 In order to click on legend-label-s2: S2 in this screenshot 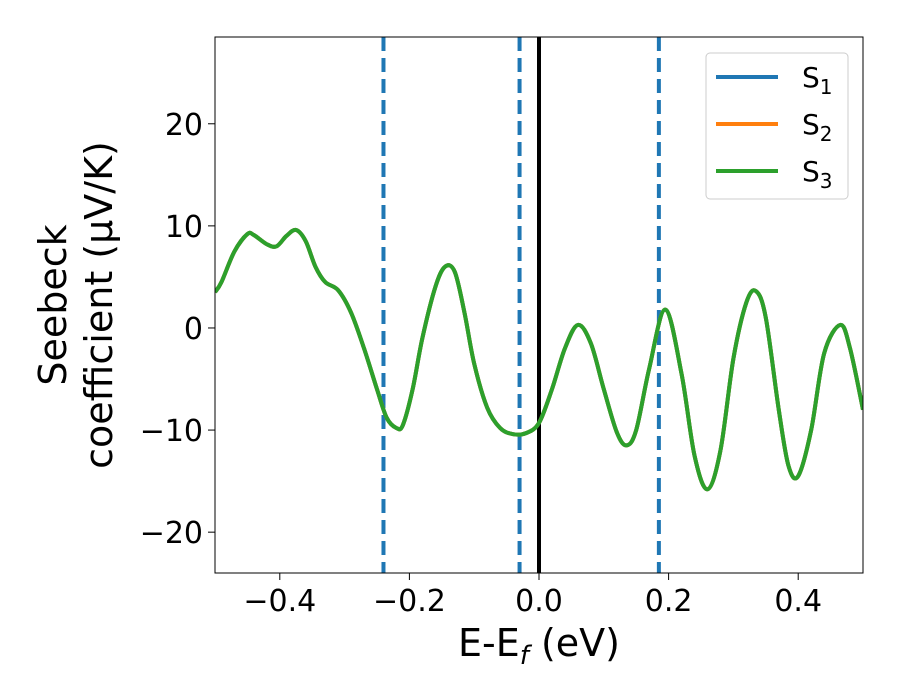, I will do `click(817, 127)`.